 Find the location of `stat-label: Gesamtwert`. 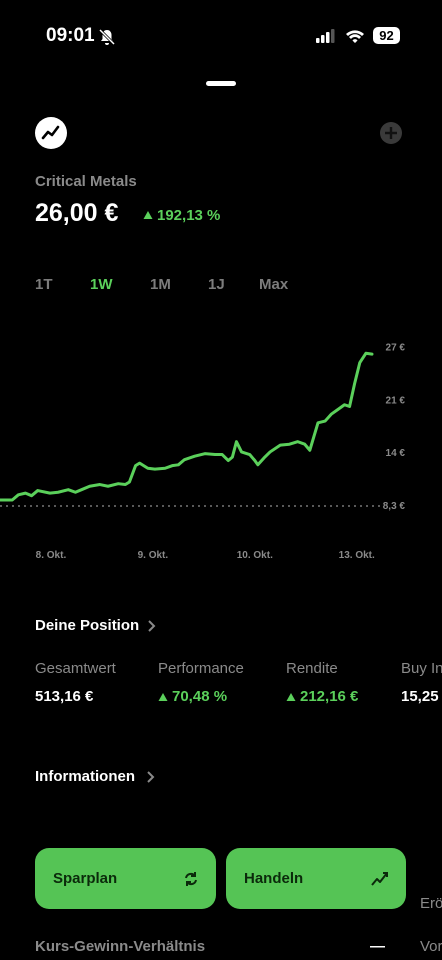

stat-label: Gesamtwert is located at coordinates (75, 668).